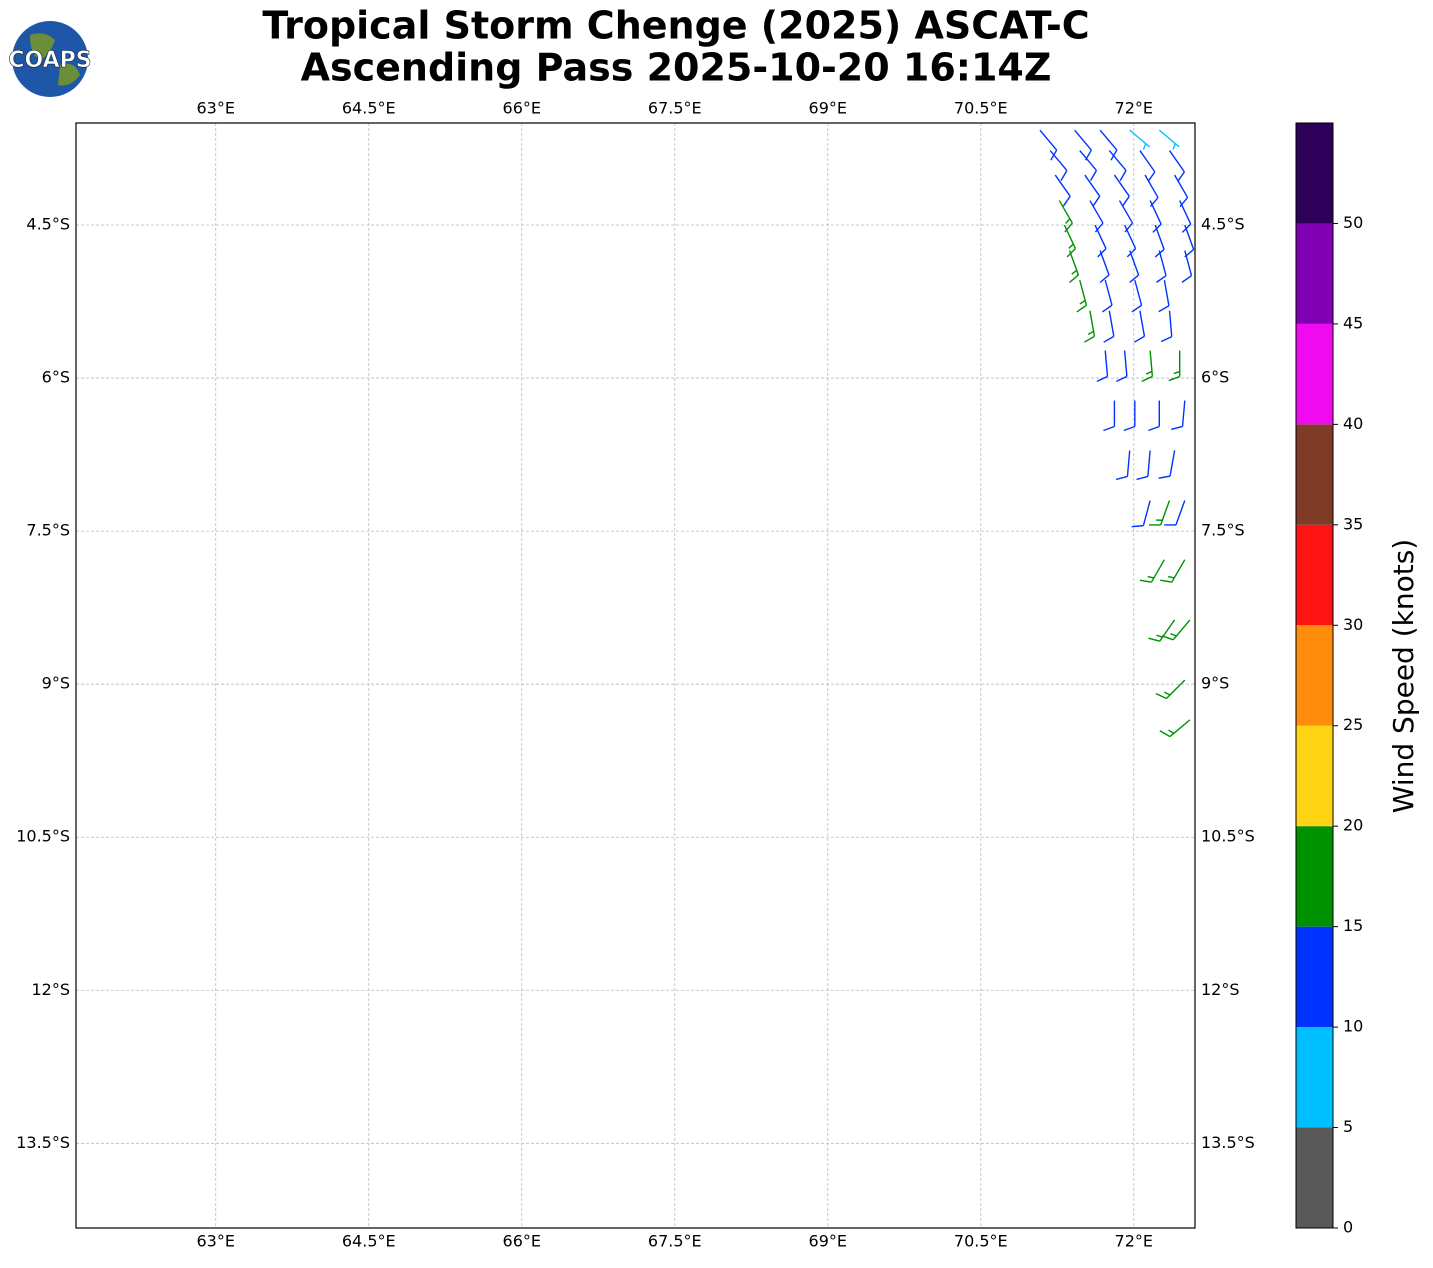  Describe the element at coordinates (1353, 724) in the screenshot. I see `colorbar-tick-label: 25` at that location.